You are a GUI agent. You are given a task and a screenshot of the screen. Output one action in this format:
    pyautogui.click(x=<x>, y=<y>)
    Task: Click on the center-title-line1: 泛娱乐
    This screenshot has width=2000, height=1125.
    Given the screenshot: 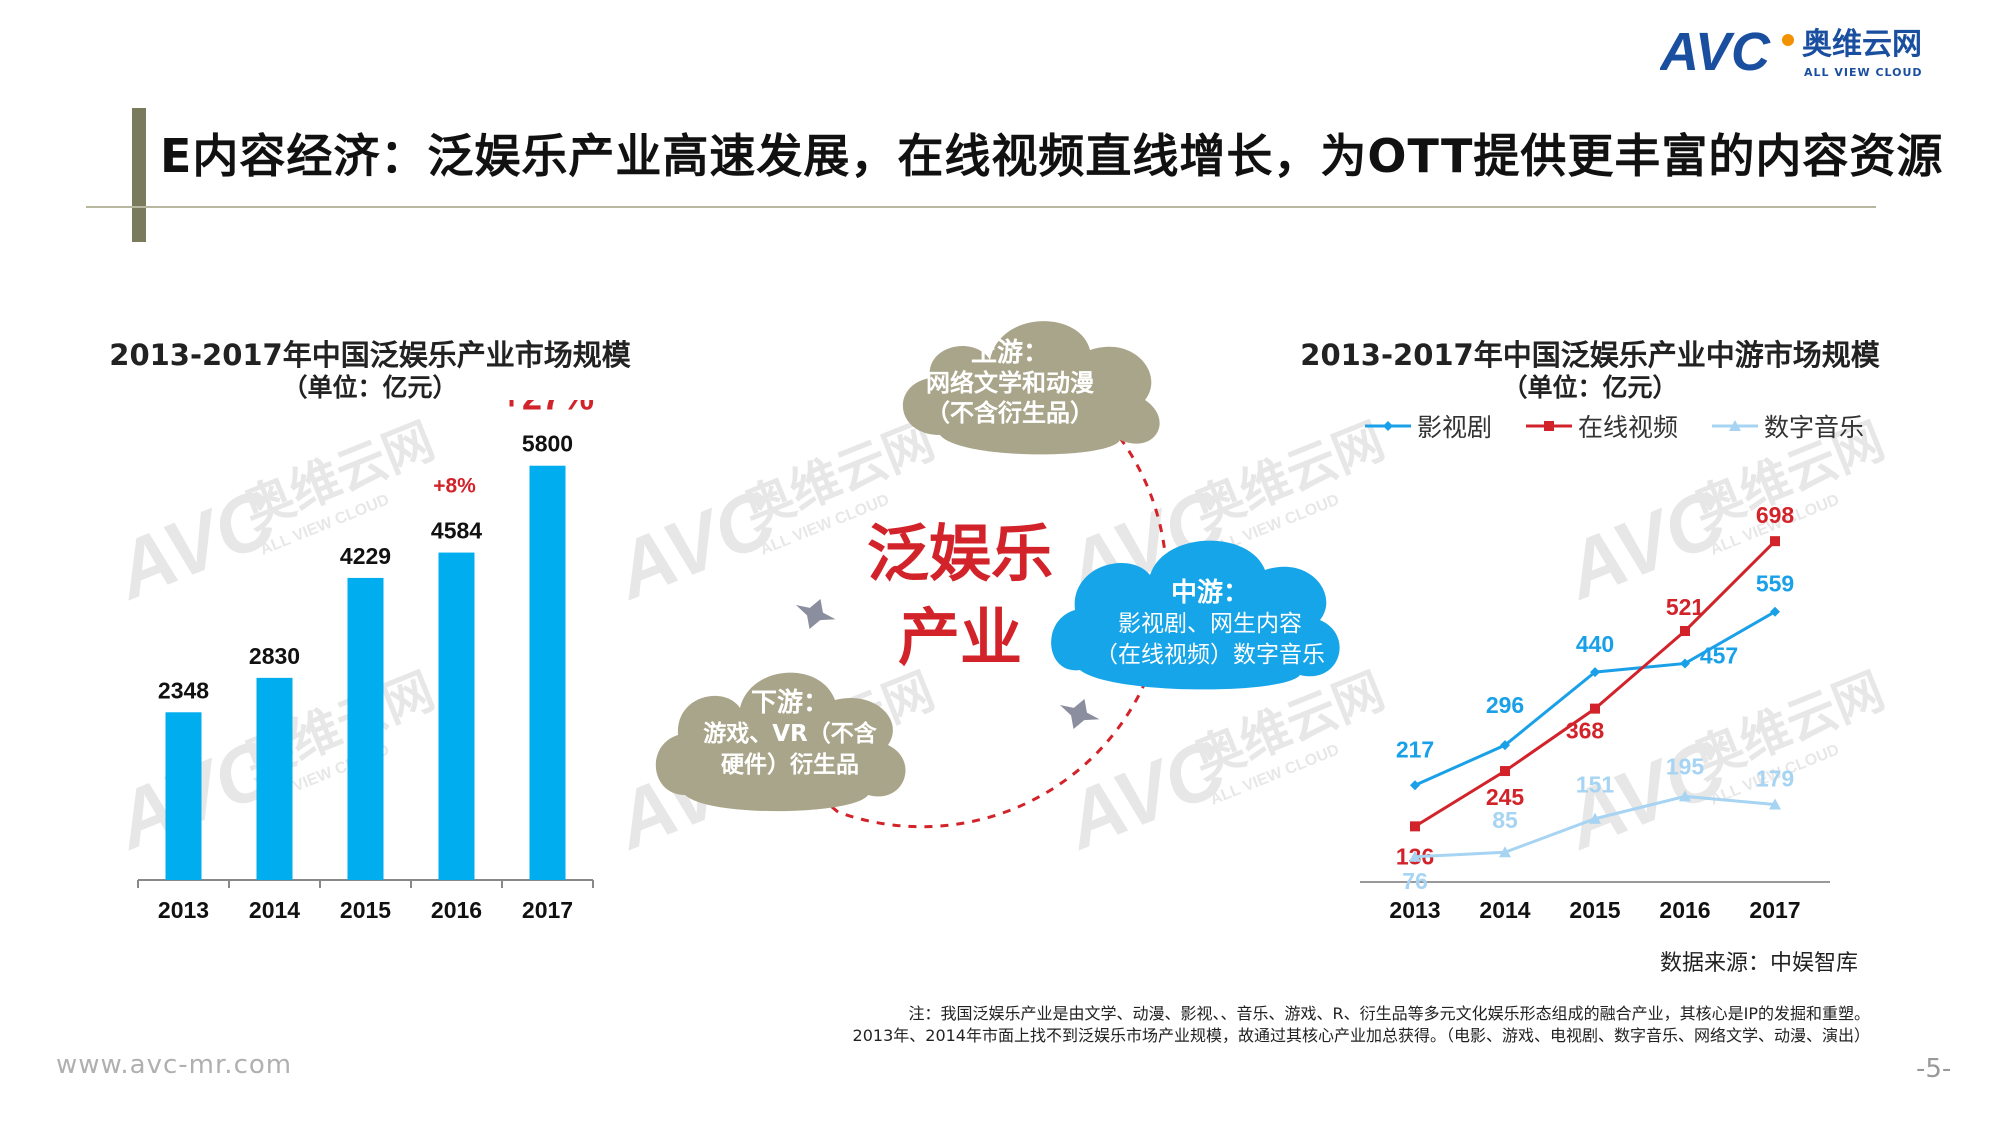 What is the action you would take?
    pyautogui.click(x=959, y=553)
    